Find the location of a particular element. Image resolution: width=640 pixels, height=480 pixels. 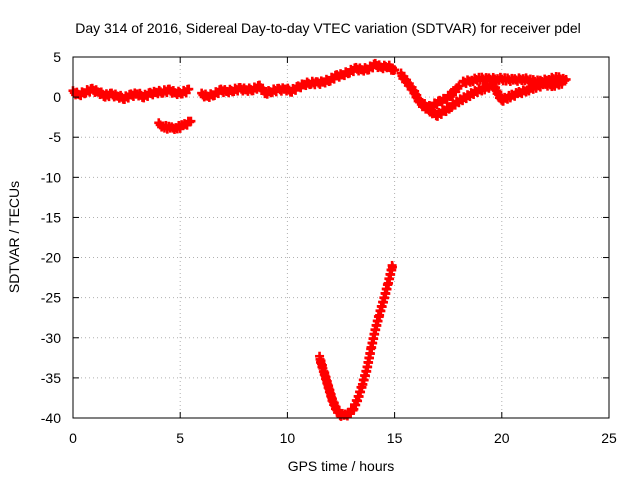

y-tick-label: -35 is located at coordinates (51, 378).